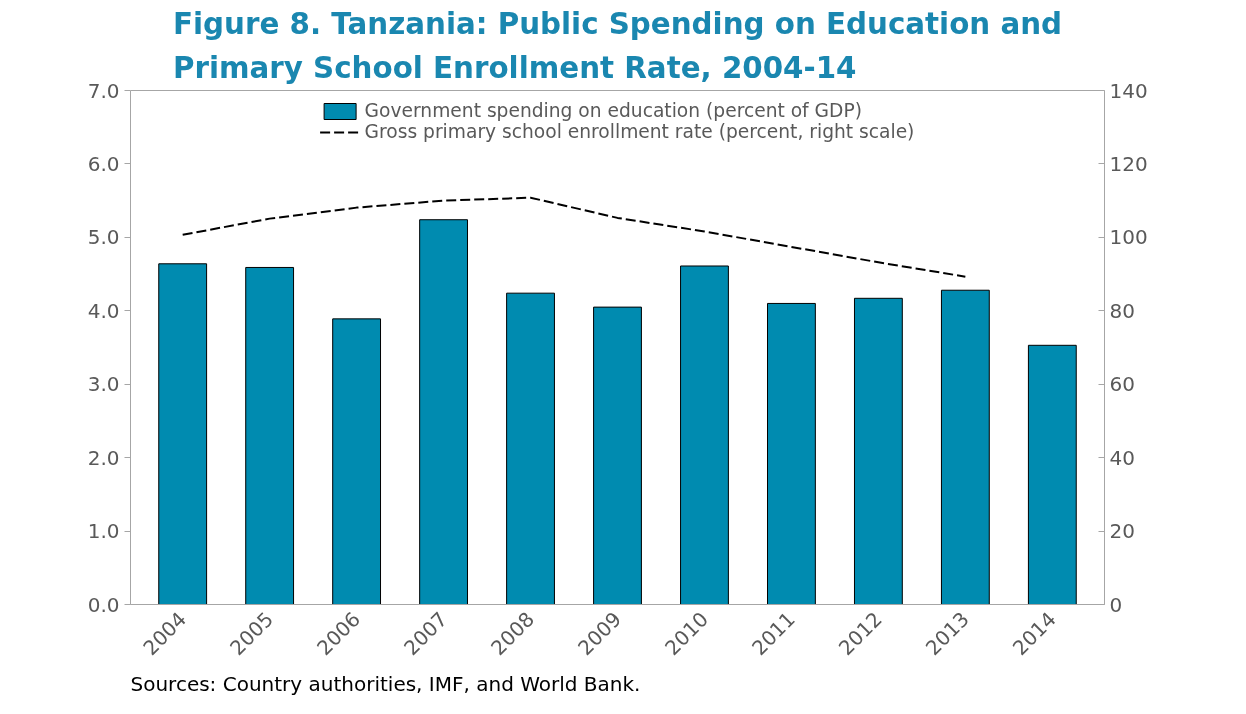  Describe the element at coordinates (1122, 310) in the screenshot. I see `y2-tick-label: 80` at that location.